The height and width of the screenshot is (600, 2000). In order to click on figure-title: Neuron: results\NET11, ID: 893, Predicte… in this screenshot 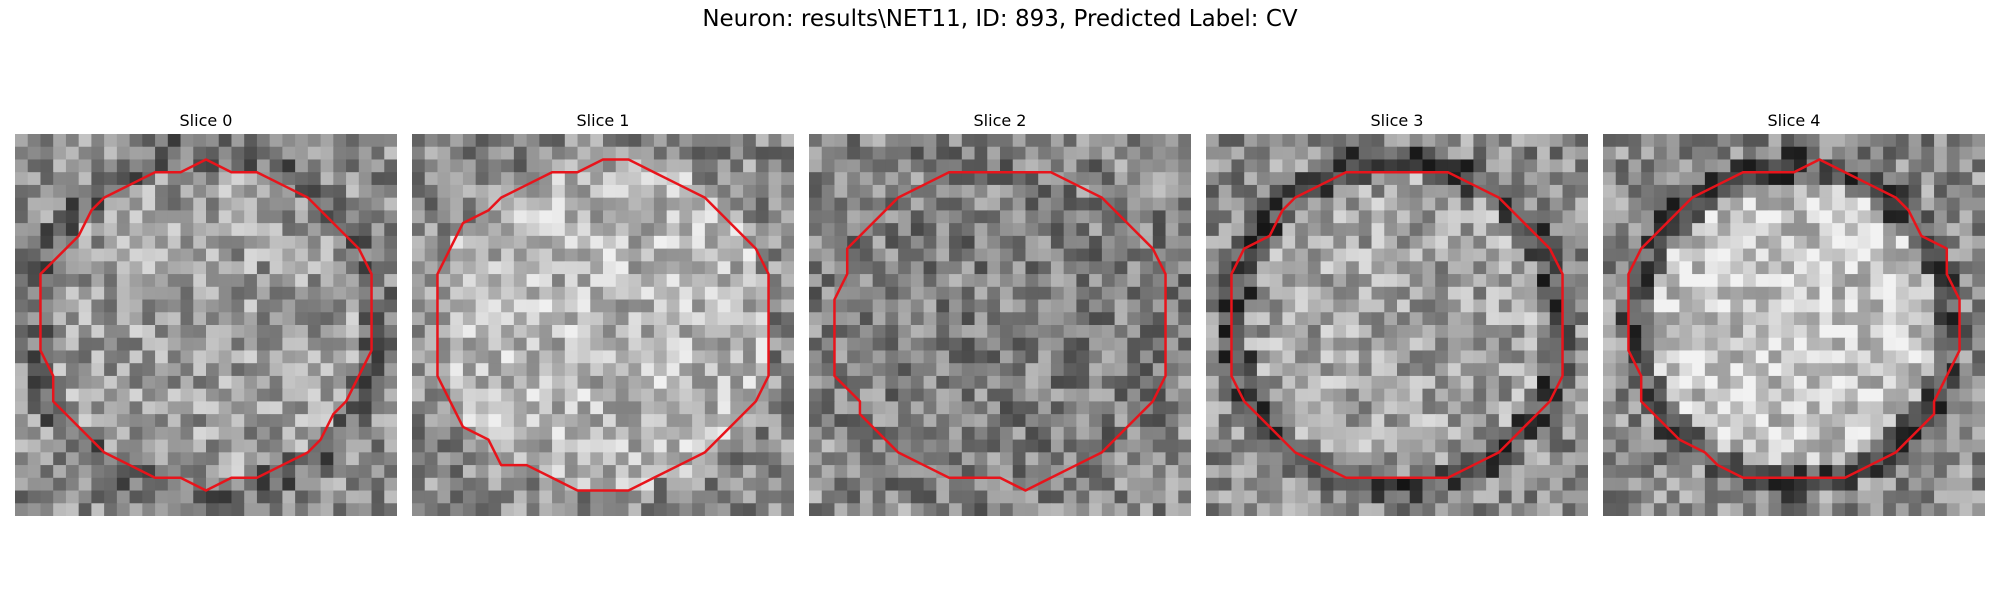, I will do `click(1000, 19)`.